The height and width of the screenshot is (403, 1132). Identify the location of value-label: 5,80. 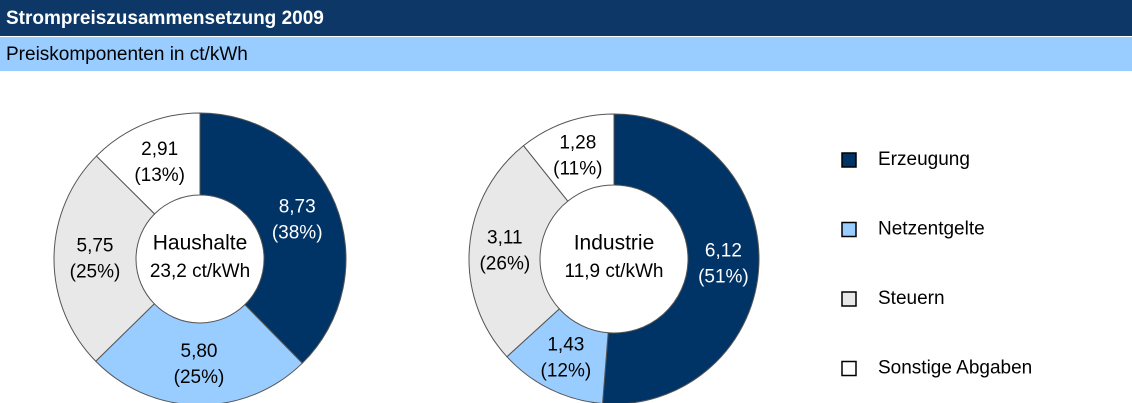
(199, 351).